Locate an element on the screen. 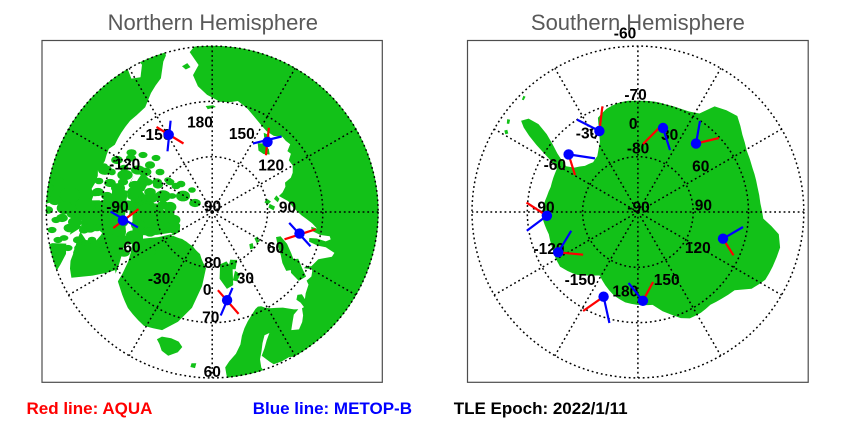  svg-text: Southern Hemisphere is located at coordinates (638, 22).